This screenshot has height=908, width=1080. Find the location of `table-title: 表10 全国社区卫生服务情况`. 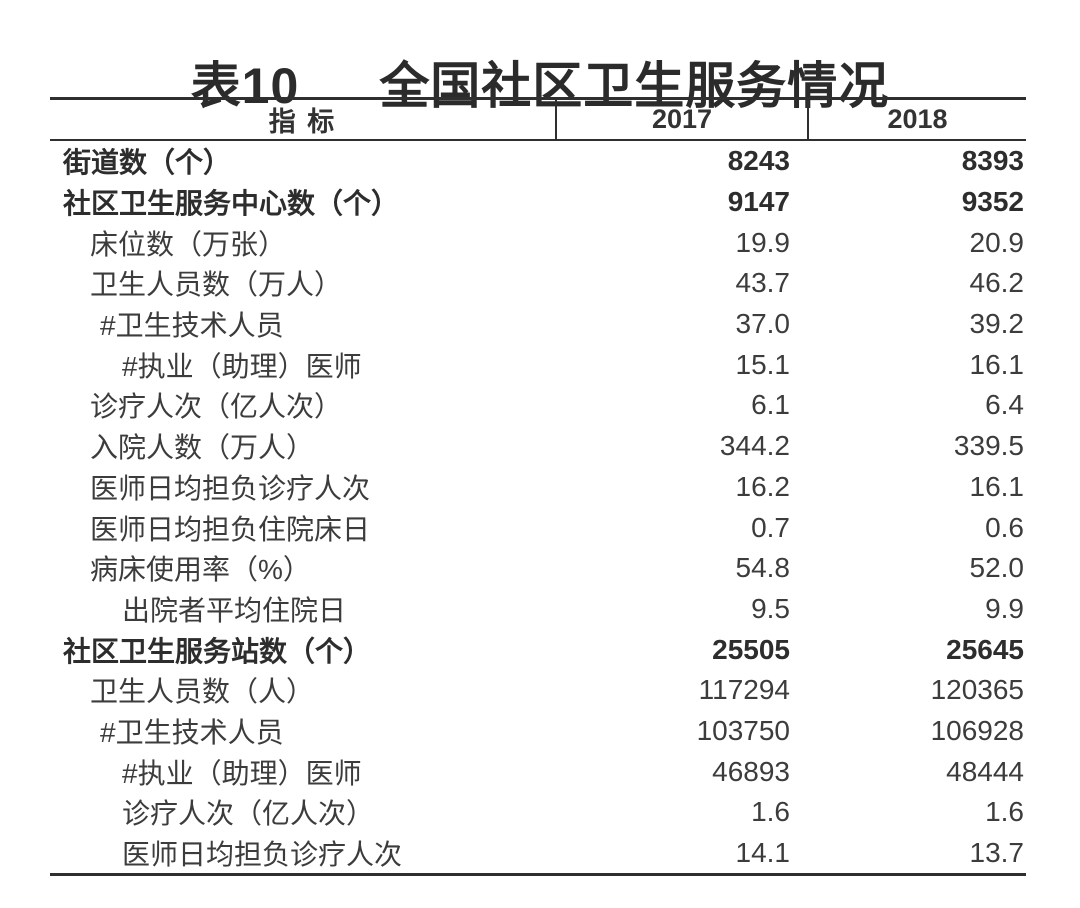

table-title: 表10 全国社区卫生服务情况 is located at coordinates (540, 86).